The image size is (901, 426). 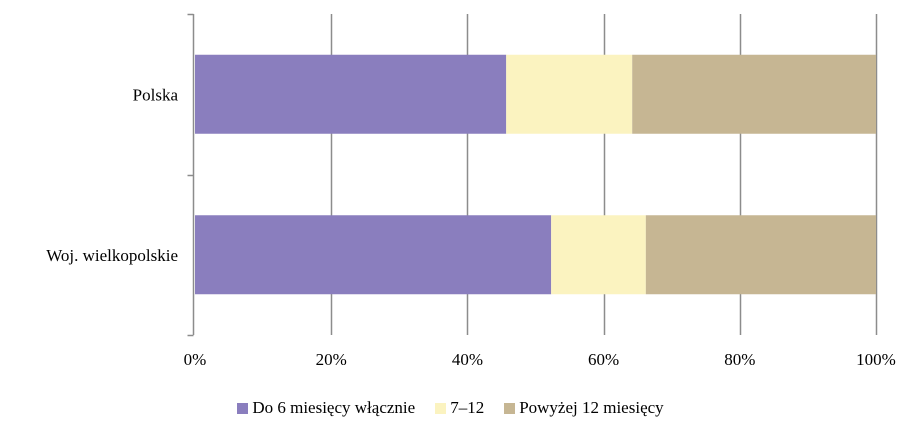 What do you see at coordinates (195, 359) in the screenshot?
I see `x-tick-label: 0%` at bounding box center [195, 359].